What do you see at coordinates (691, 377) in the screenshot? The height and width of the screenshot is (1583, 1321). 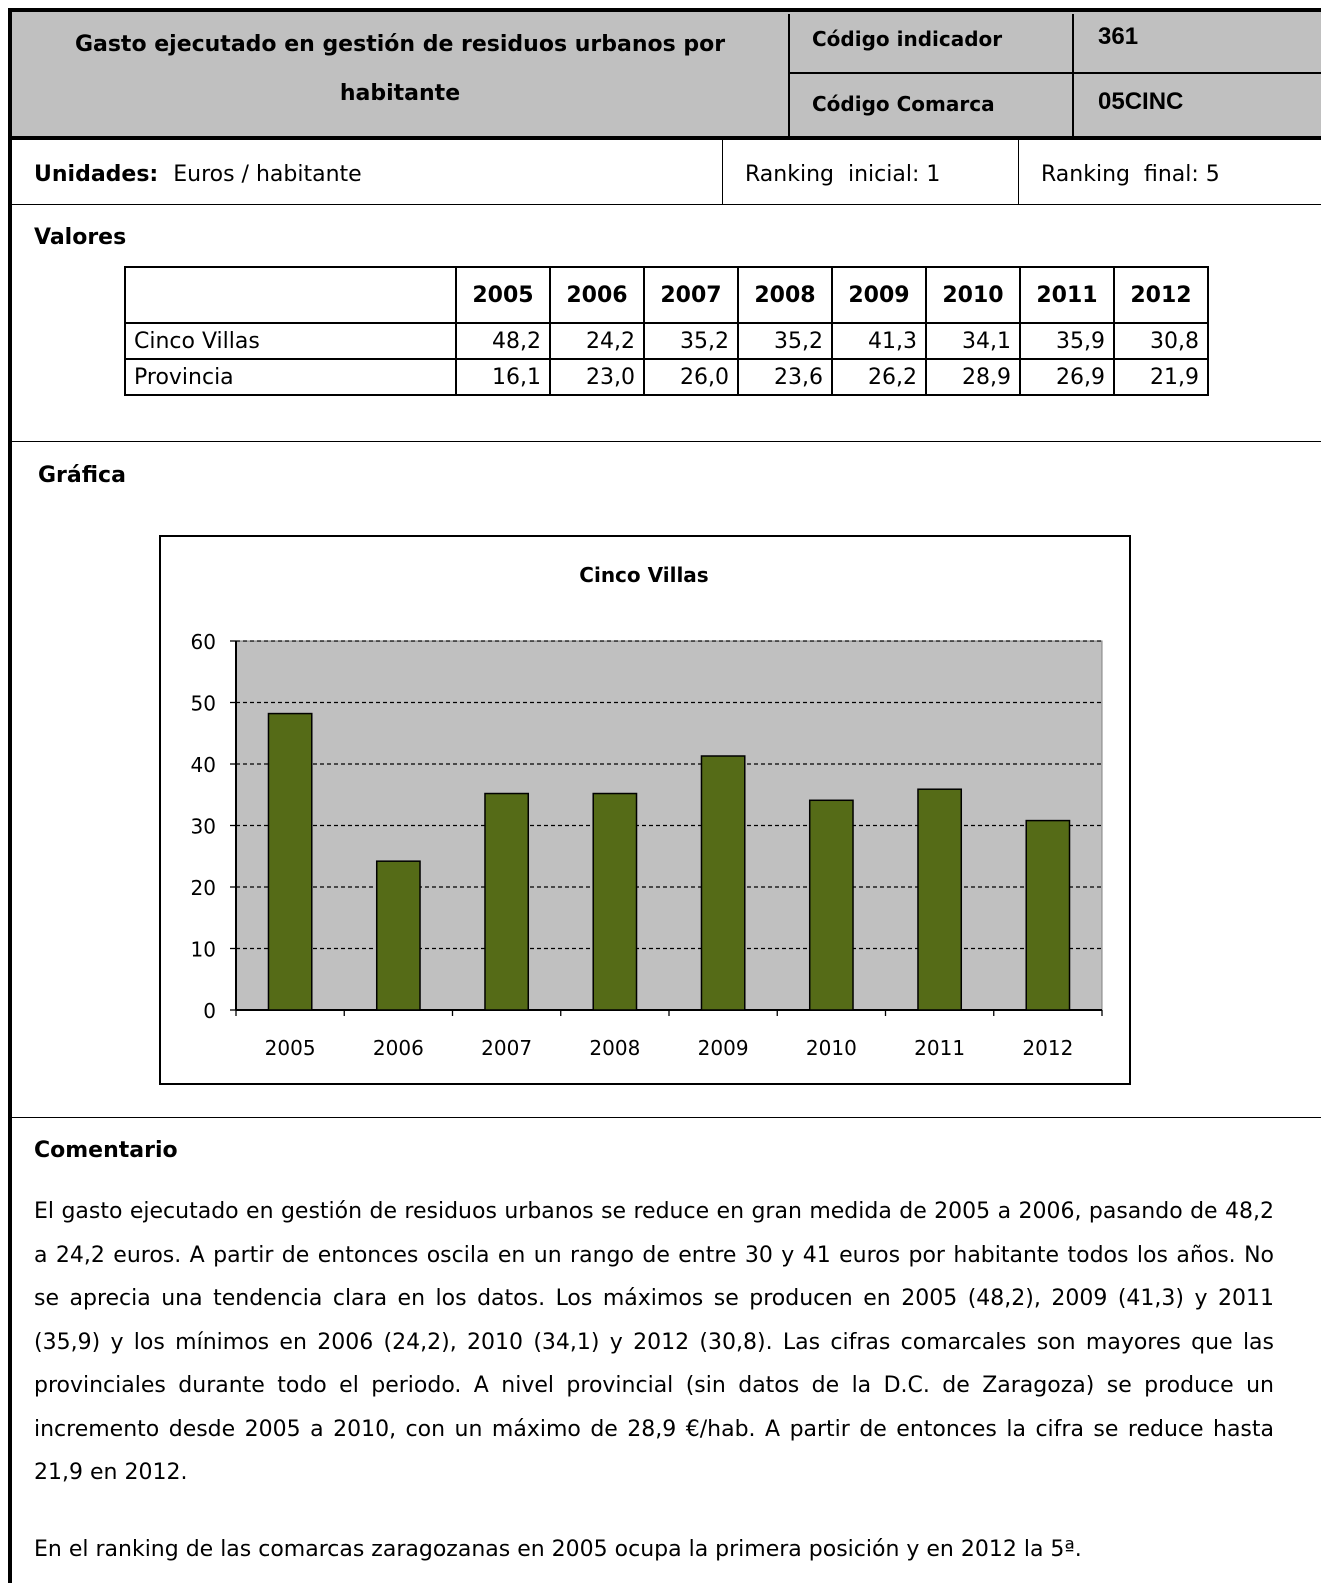 I see `table-cell: 26,0` at bounding box center [691, 377].